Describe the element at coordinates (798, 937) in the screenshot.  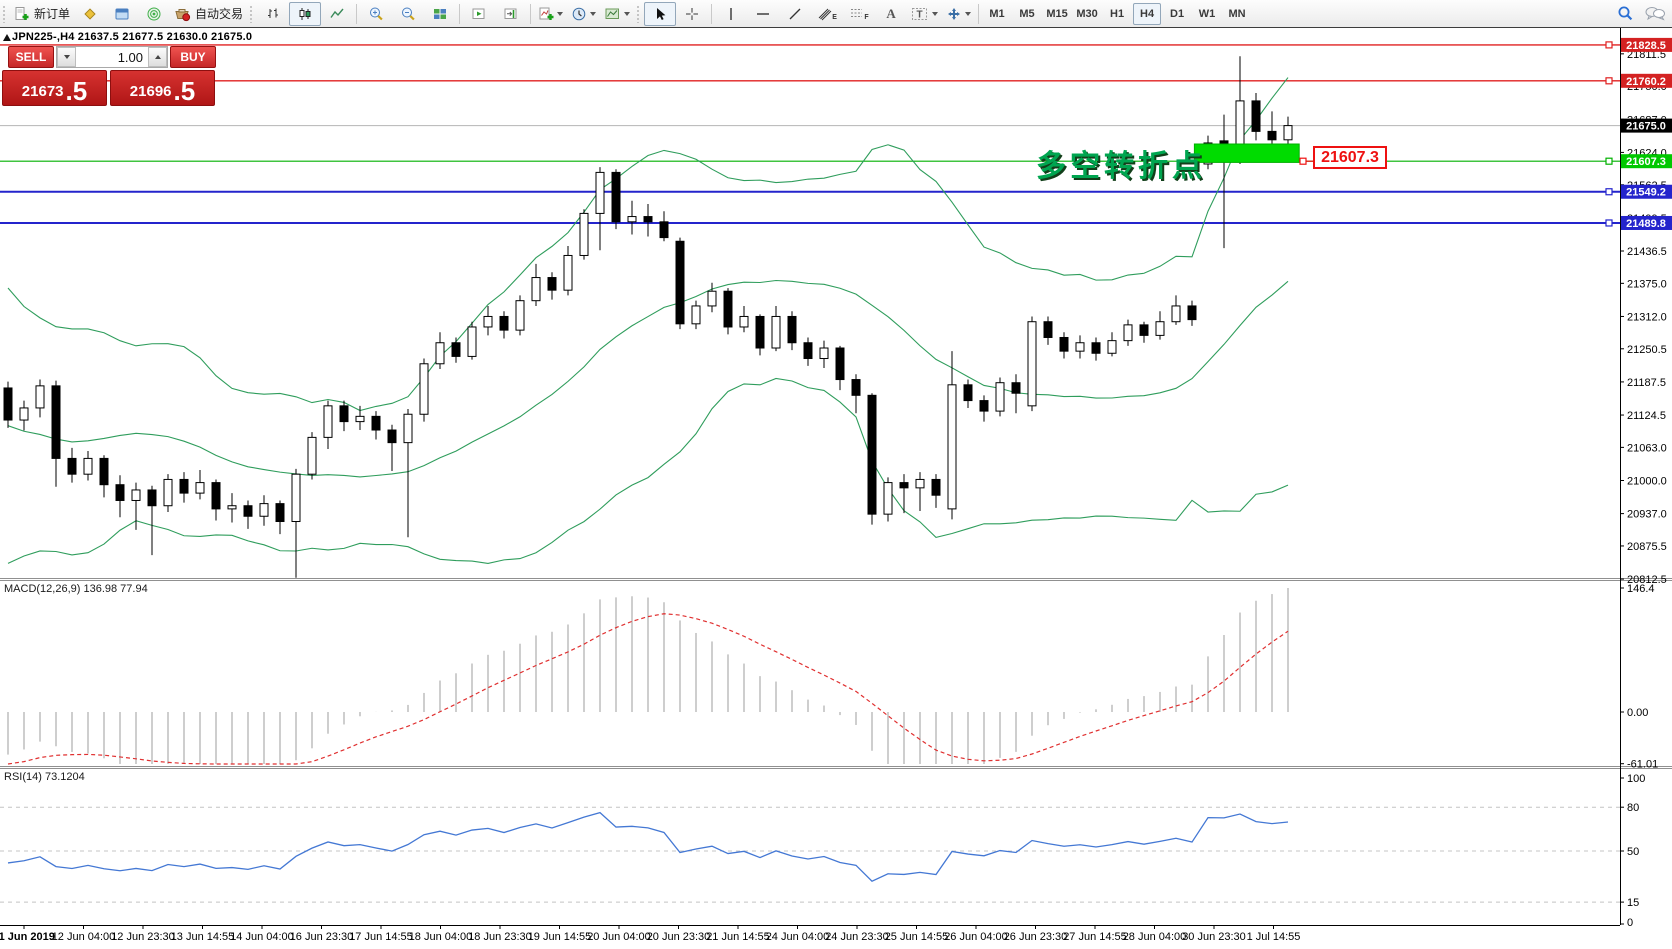
I see `svg-text: 24 Jun 04:00` at that location.